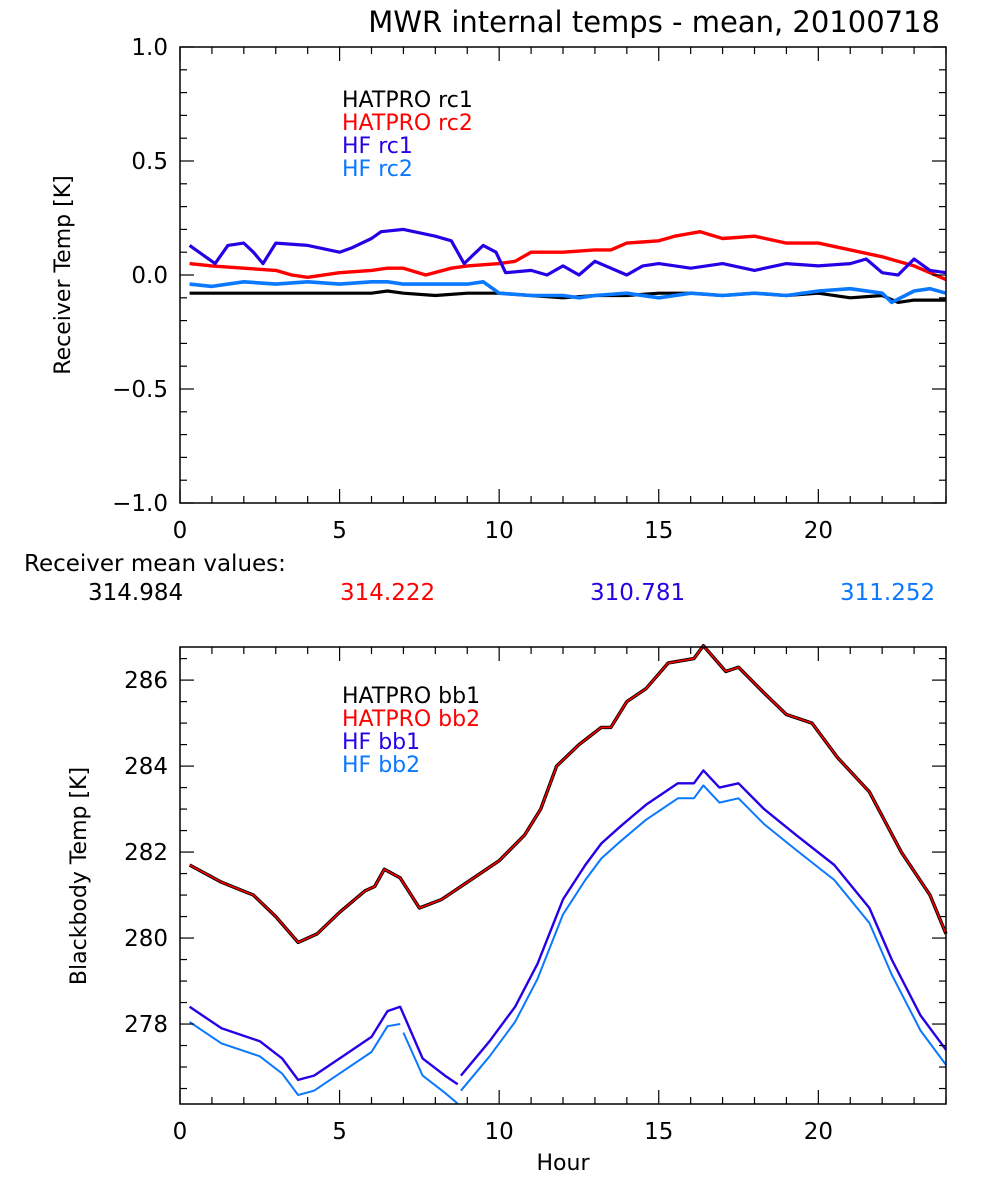 Image resolution: width=1000 pixels, height=1200 pixels. I want to click on y-tick-label: −0.5, so click(140, 390).